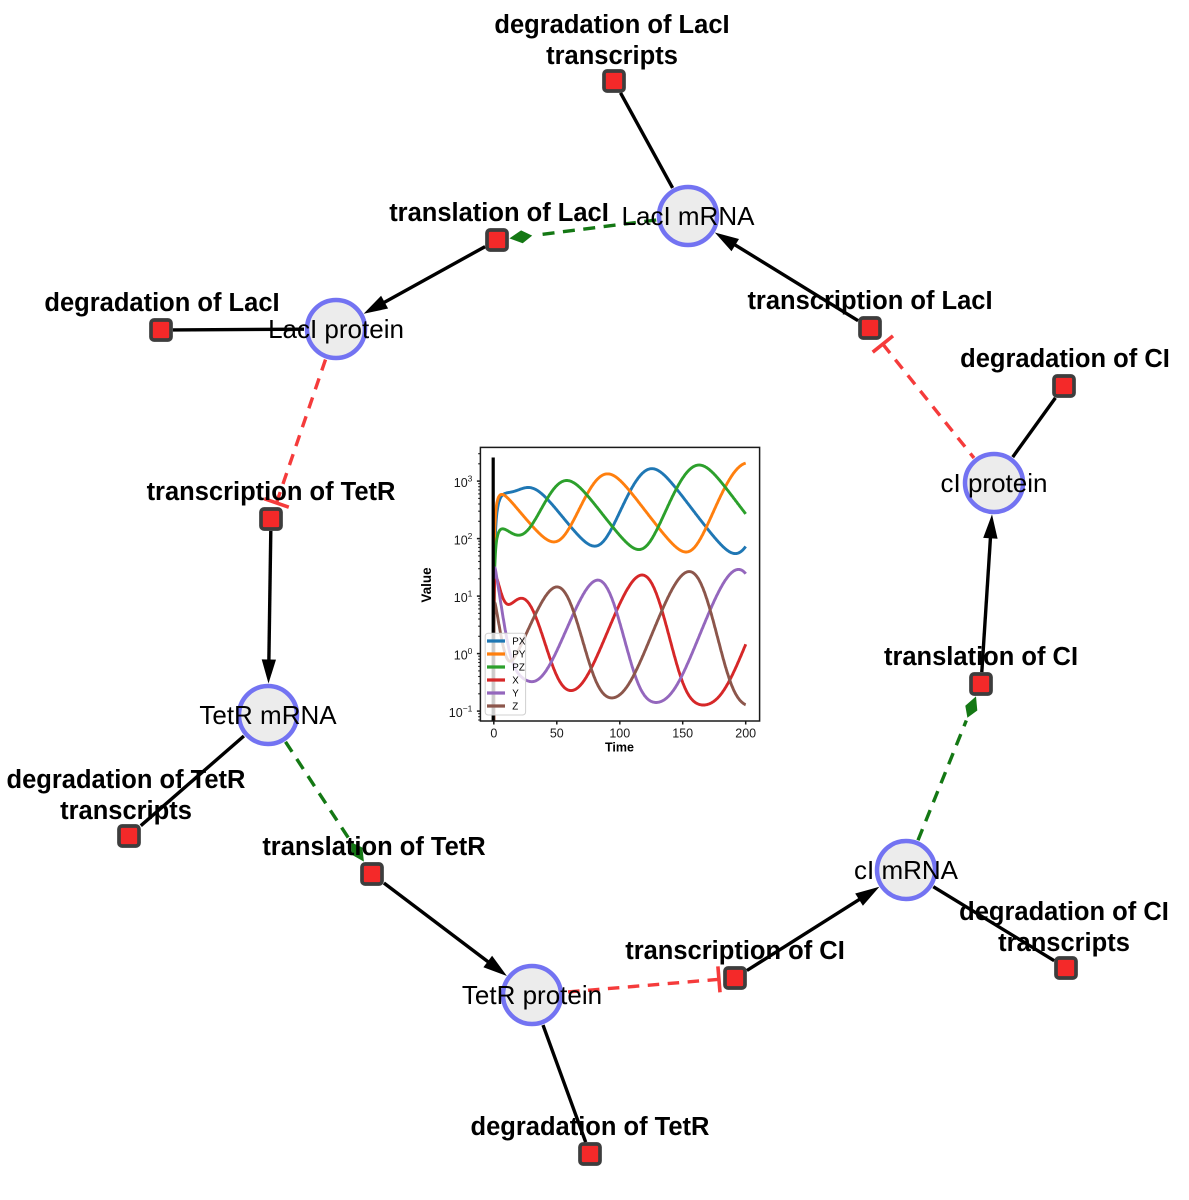 Image resolution: width=1189 pixels, height=1200 pixels. I want to click on svg-text: PZ, so click(518, 667).